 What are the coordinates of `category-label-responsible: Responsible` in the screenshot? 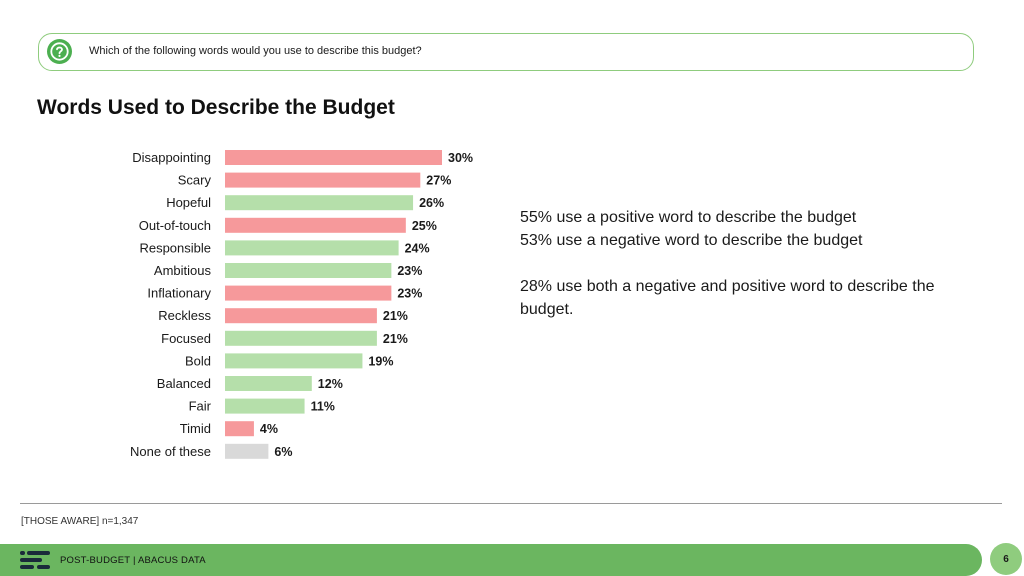 It's located at (175, 247).